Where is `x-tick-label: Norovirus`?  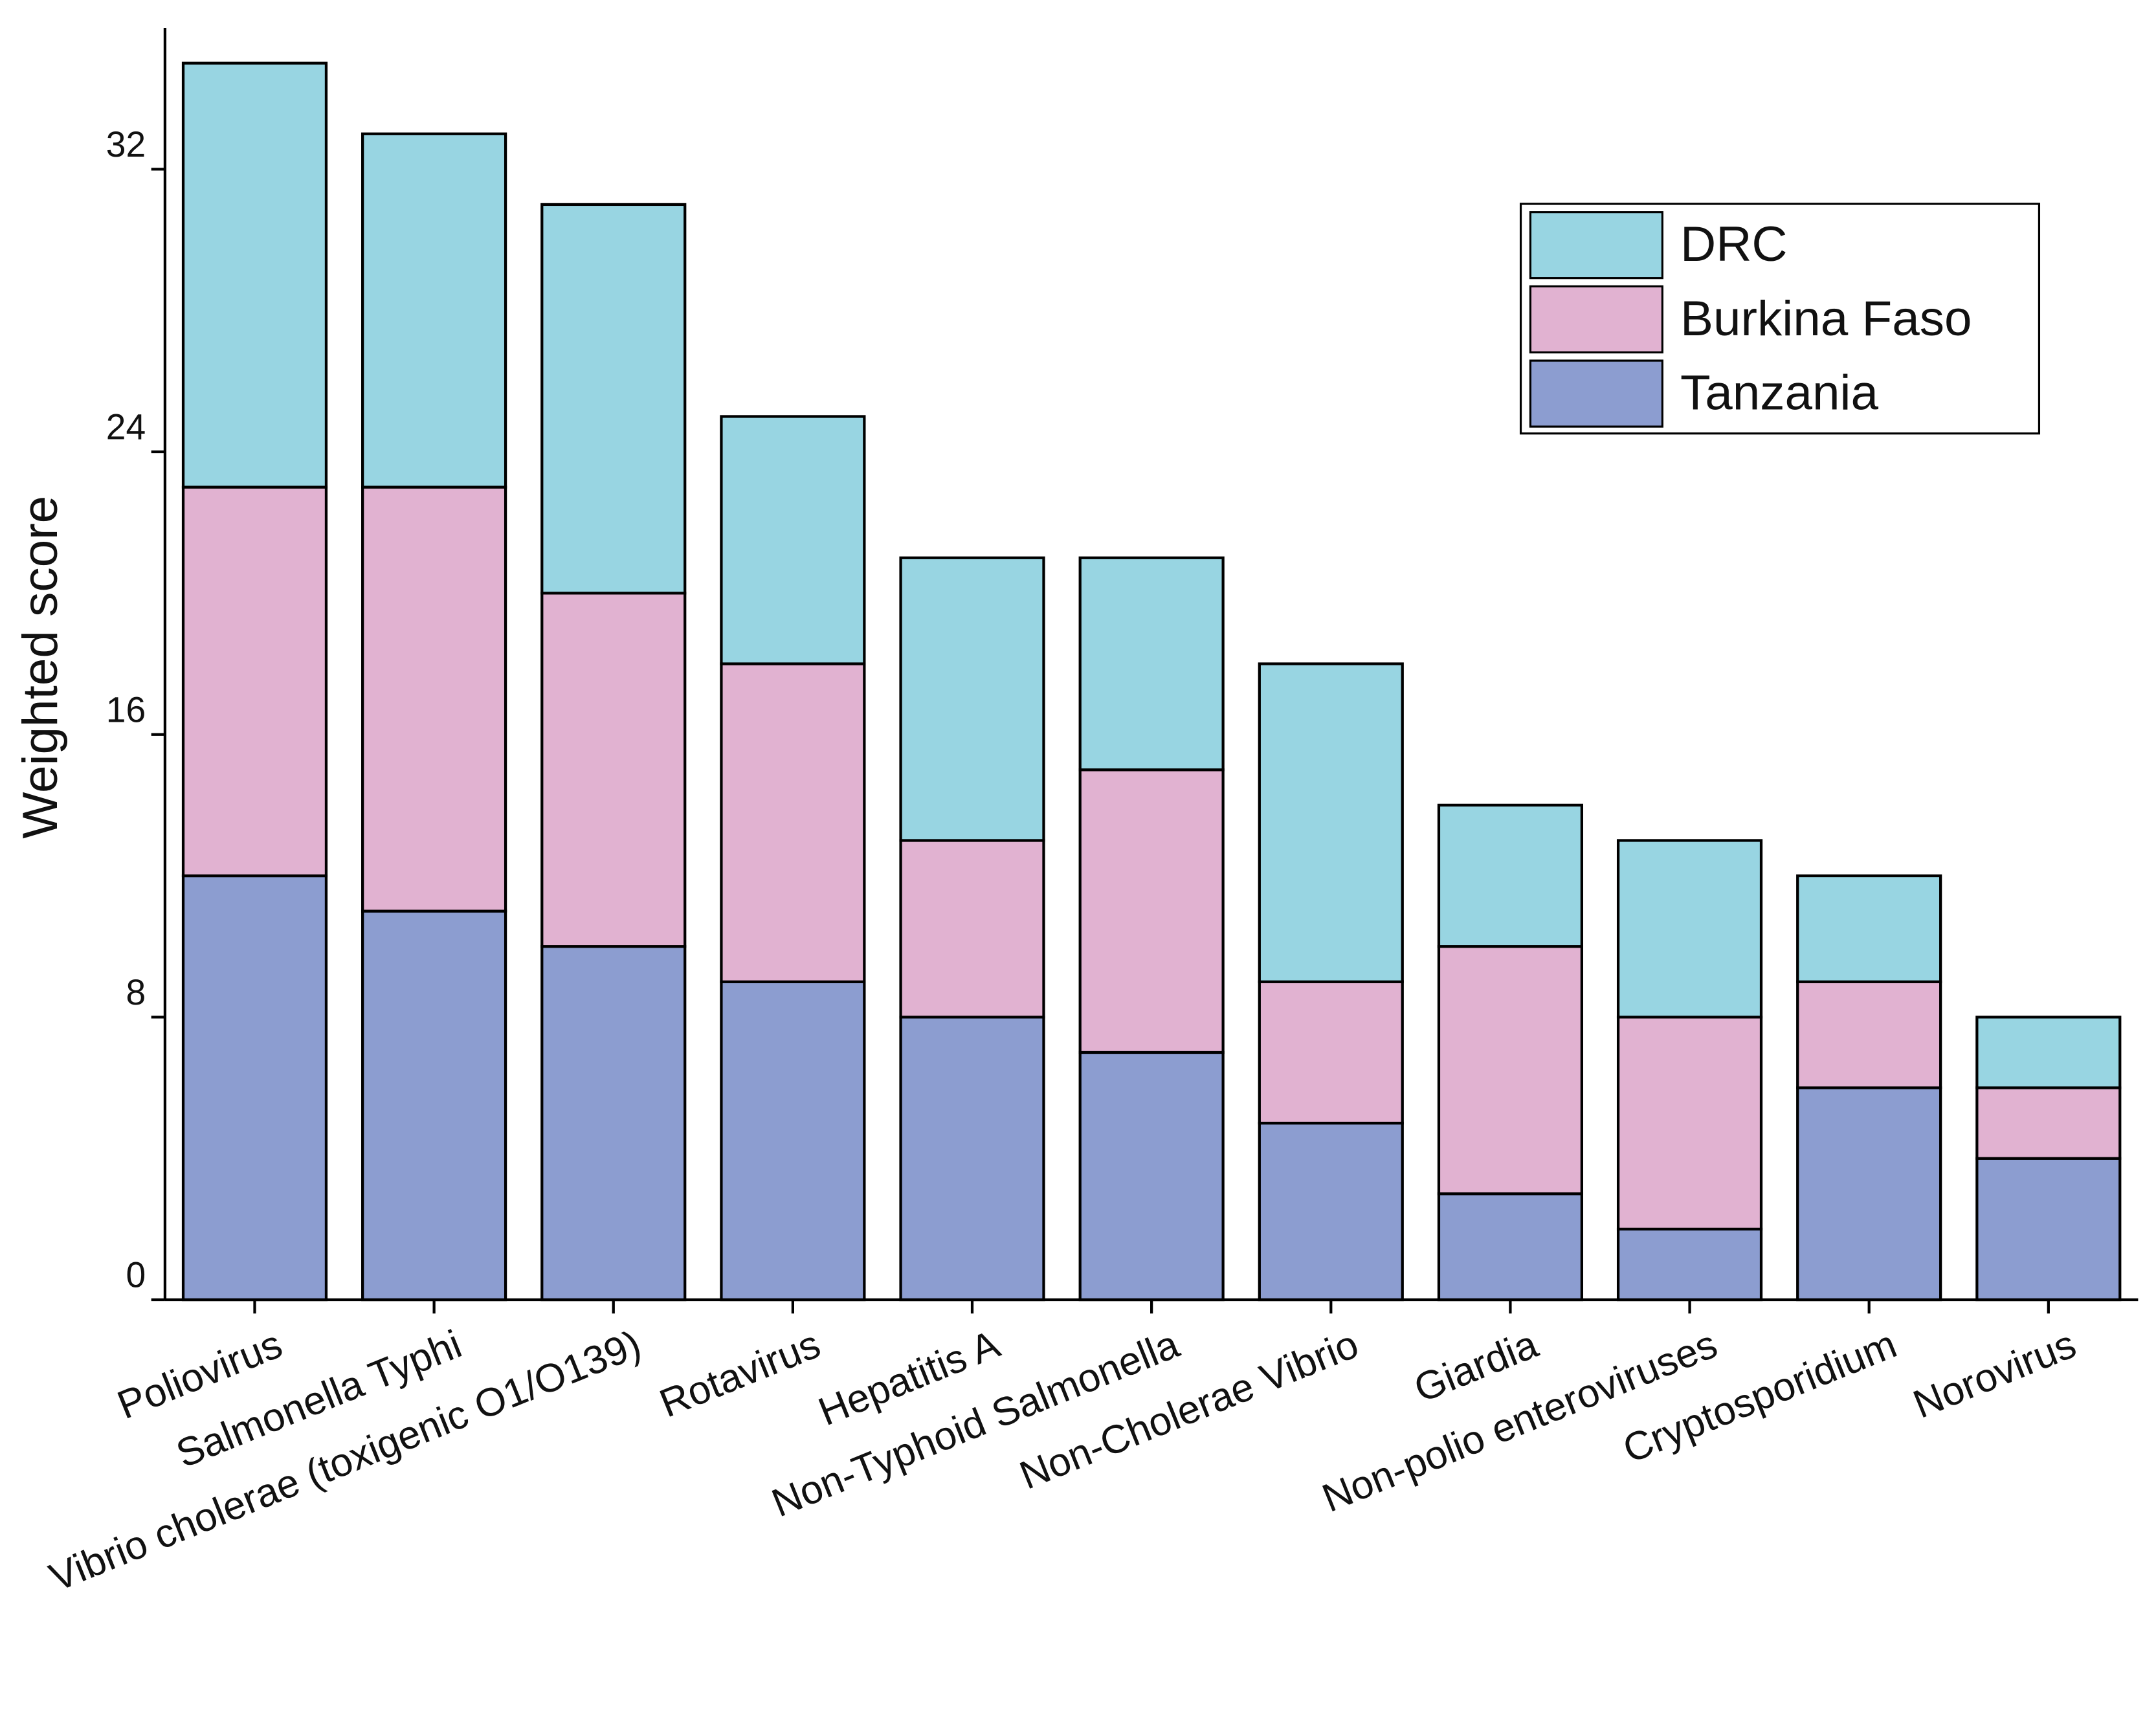 x-tick-label: Norovirus is located at coordinates (1994, 1374).